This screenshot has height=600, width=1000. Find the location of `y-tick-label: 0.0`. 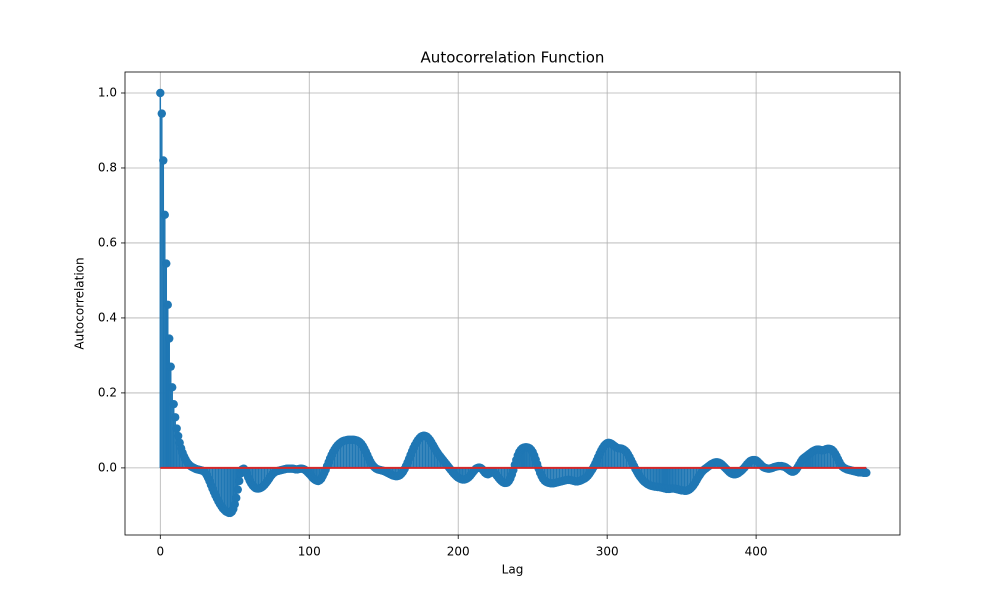

y-tick-label: 0.0 is located at coordinates (107, 467).